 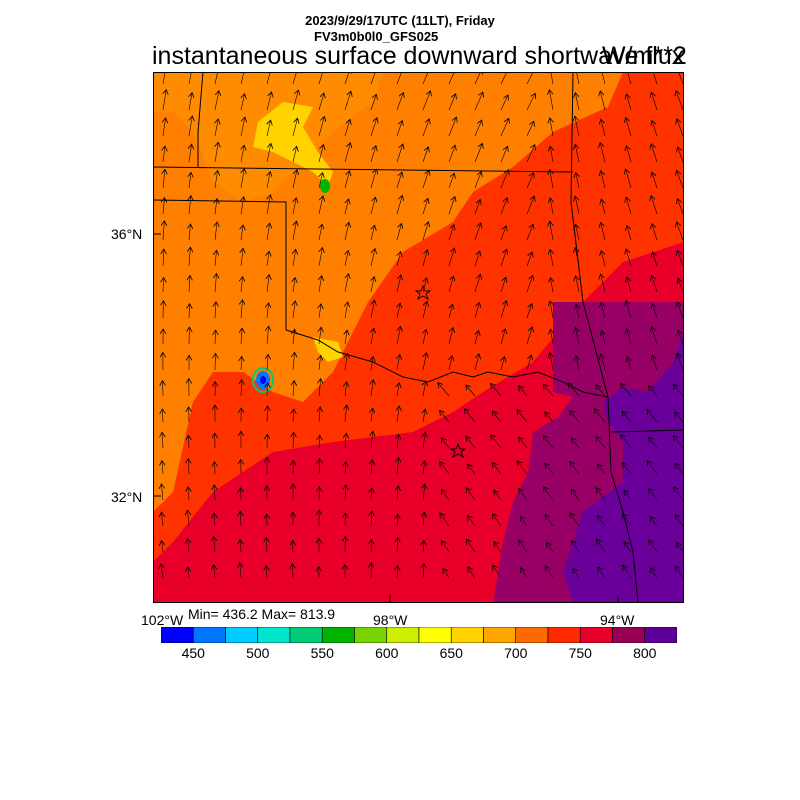 What do you see at coordinates (127, 234) in the screenshot?
I see `lat-label-36n: 36°N` at bounding box center [127, 234].